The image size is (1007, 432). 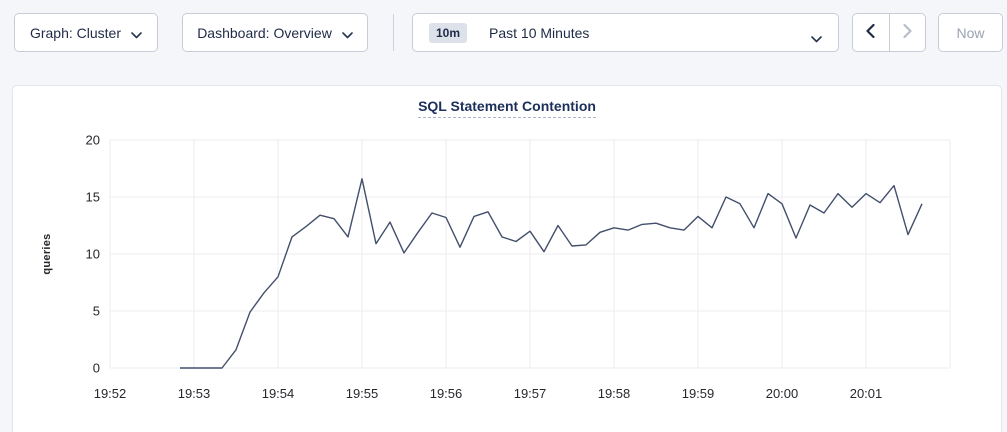 What do you see at coordinates (970, 32) in the screenshot?
I see `now-button: Now` at bounding box center [970, 32].